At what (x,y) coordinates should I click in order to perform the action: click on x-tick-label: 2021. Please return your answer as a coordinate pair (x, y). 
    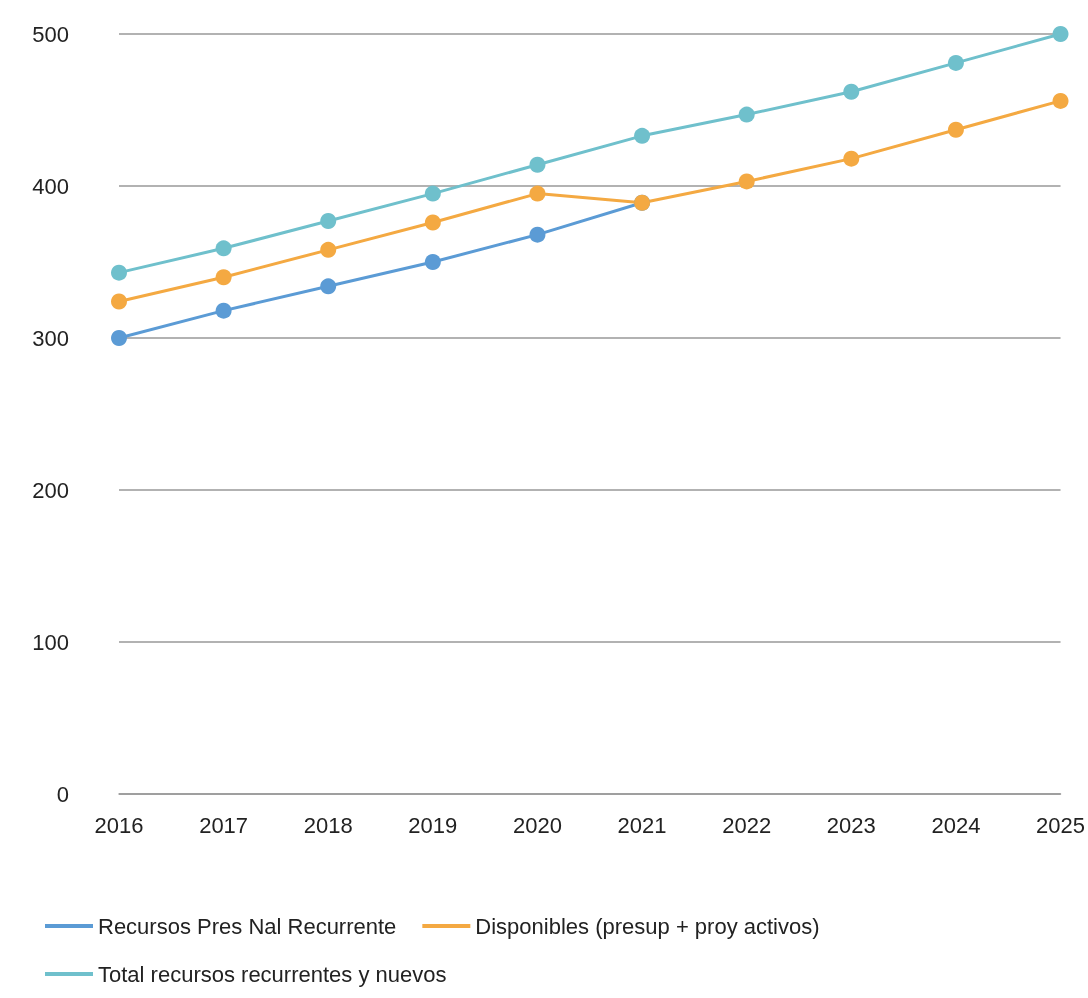
    Looking at the image, I should click on (642, 825).